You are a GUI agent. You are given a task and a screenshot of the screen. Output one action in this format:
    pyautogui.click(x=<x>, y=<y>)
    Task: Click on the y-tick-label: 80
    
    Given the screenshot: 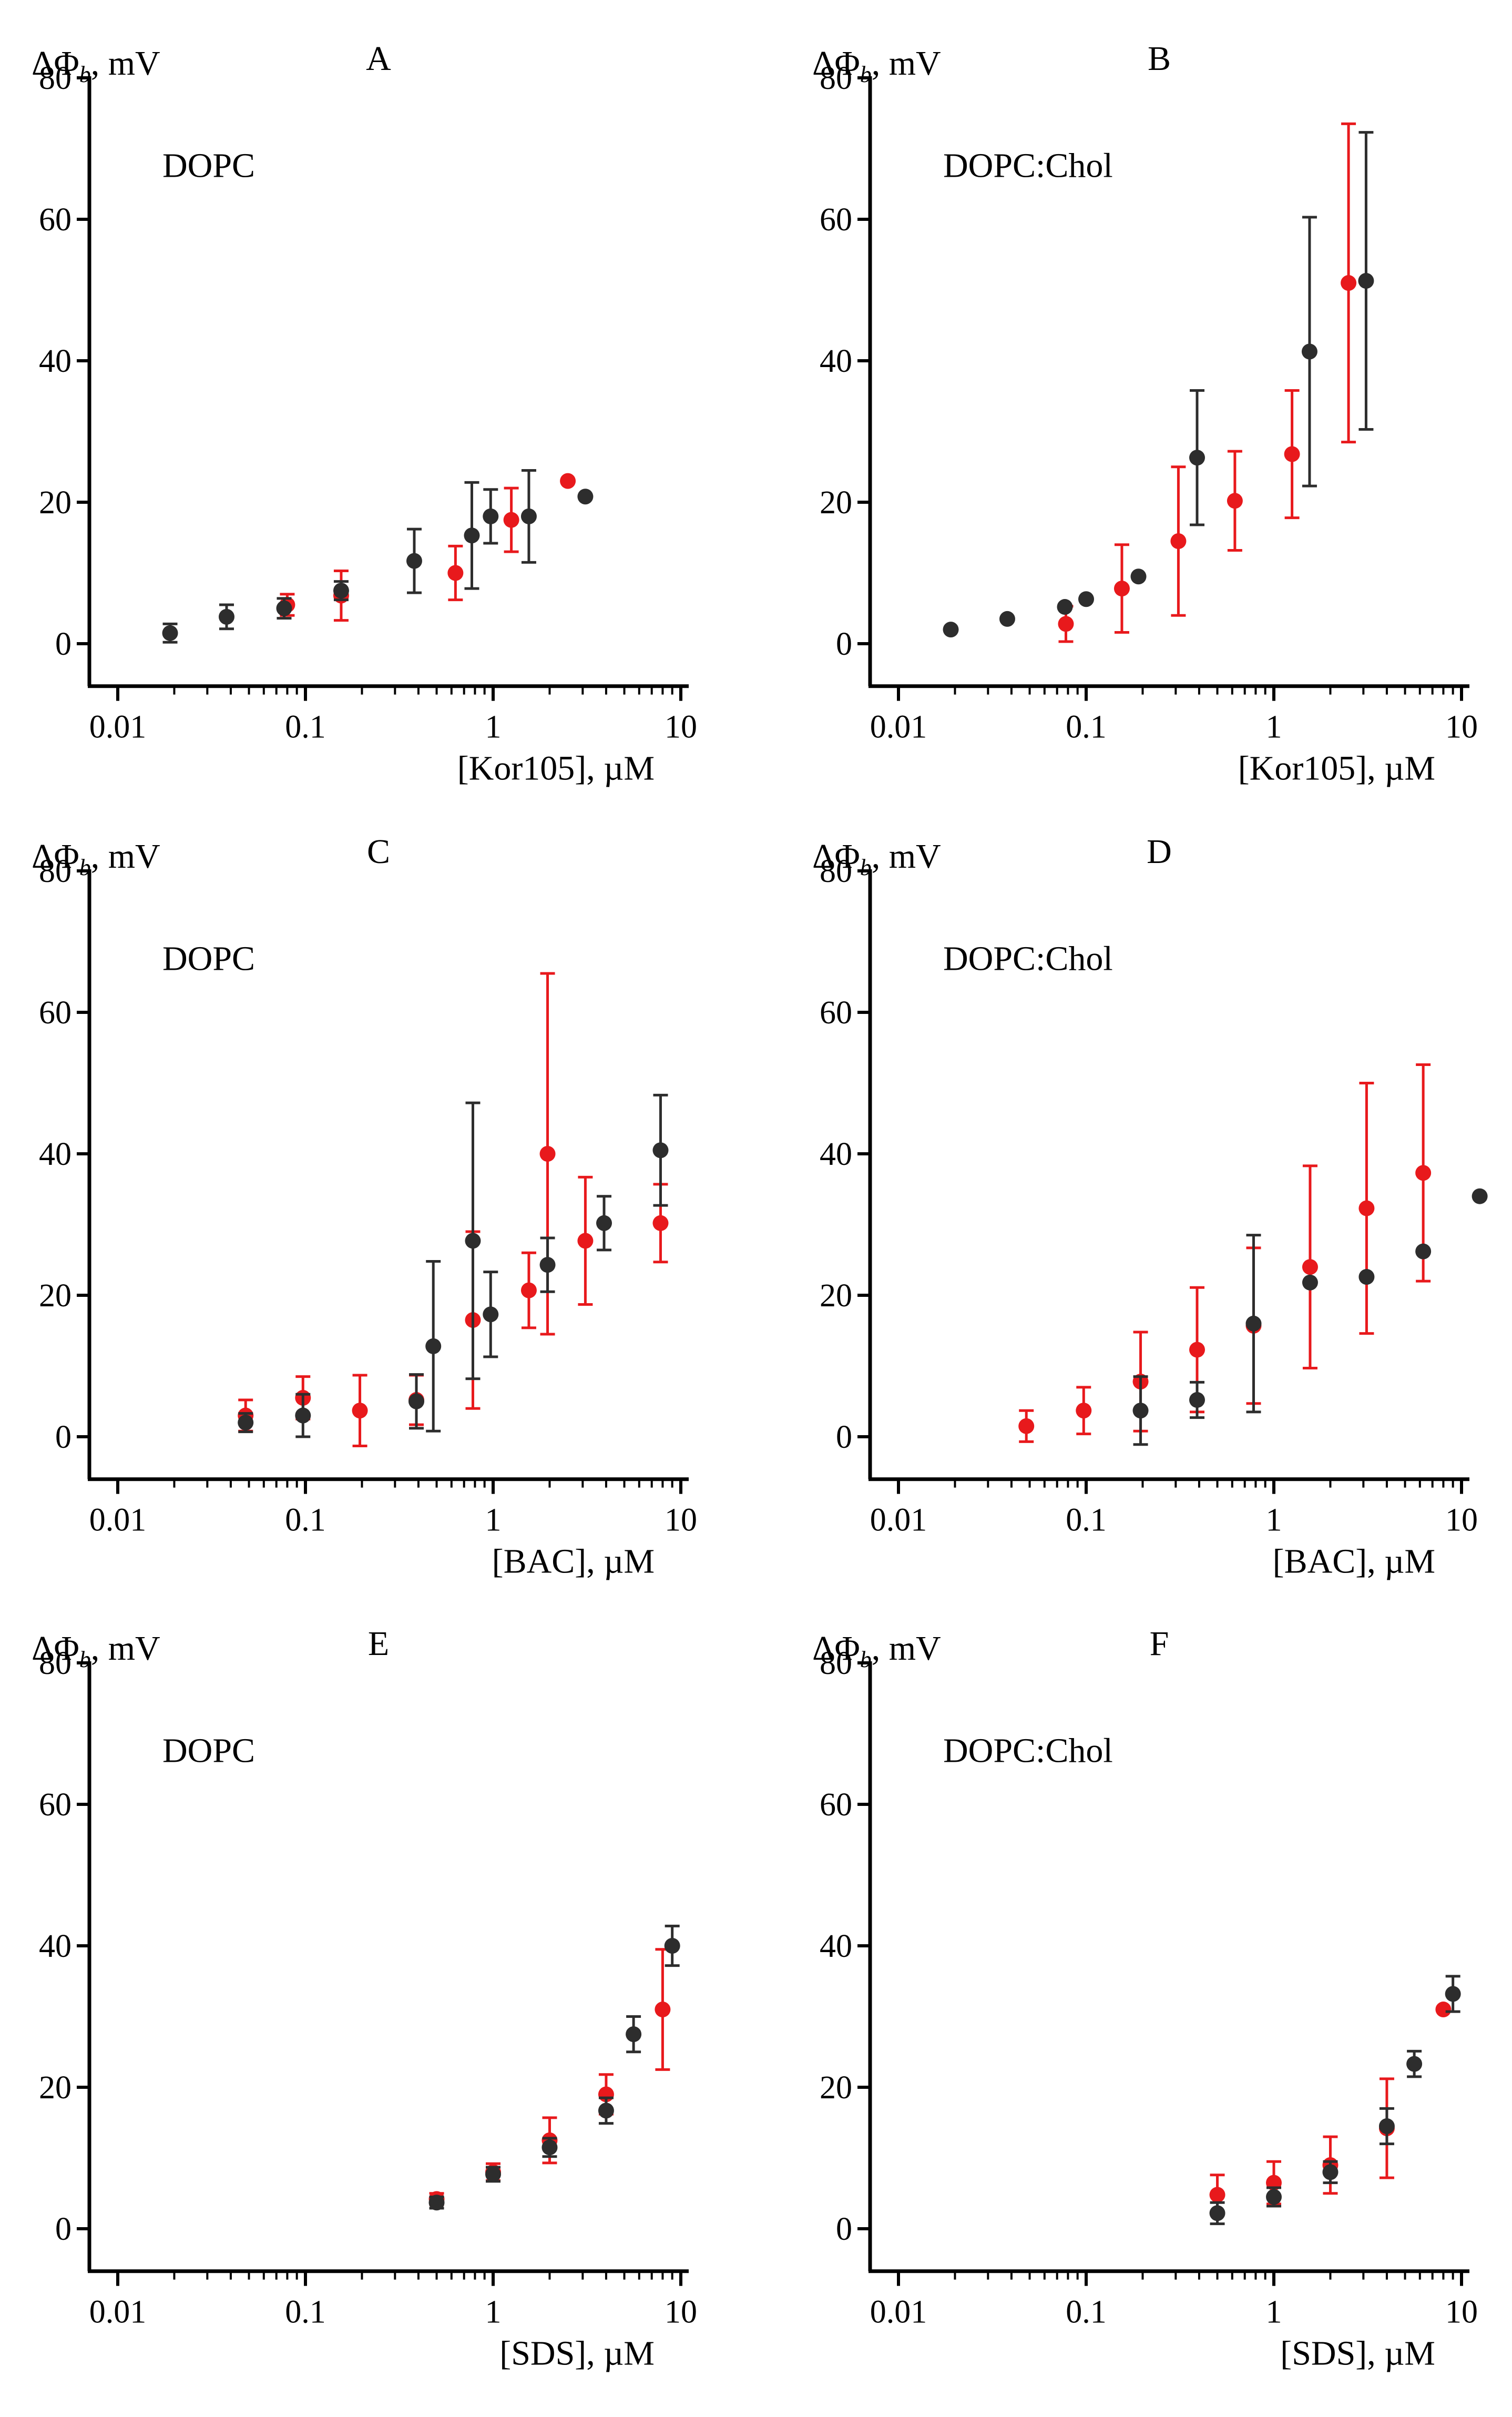 What is the action you would take?
    pyautogui.click(x=55, y=1663)
    